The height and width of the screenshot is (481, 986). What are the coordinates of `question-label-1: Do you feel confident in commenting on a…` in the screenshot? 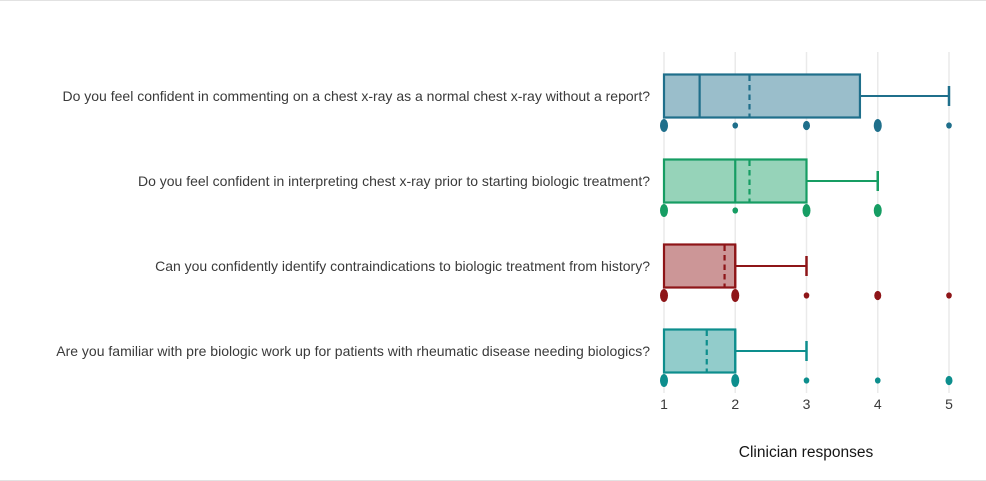 It's located at (356, 96).